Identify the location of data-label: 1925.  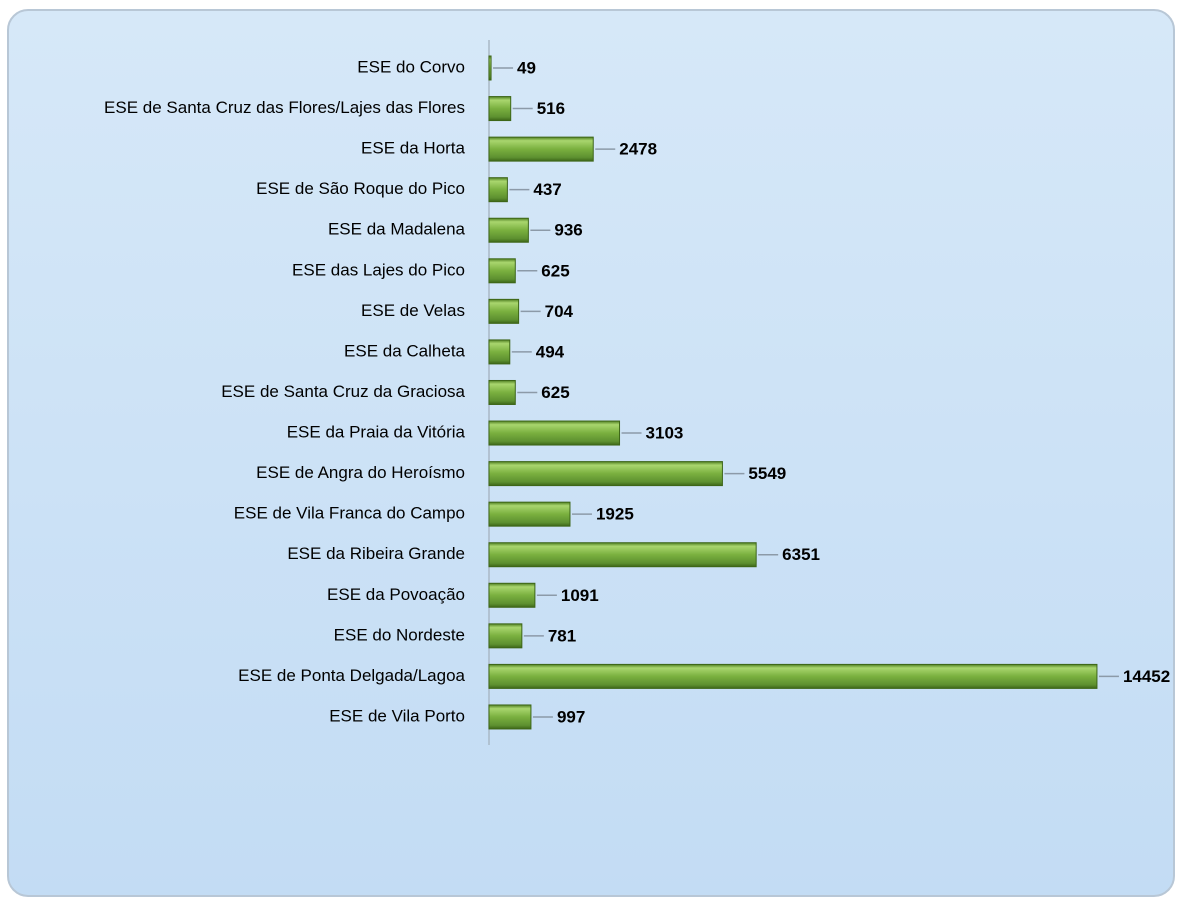
(615, 514).